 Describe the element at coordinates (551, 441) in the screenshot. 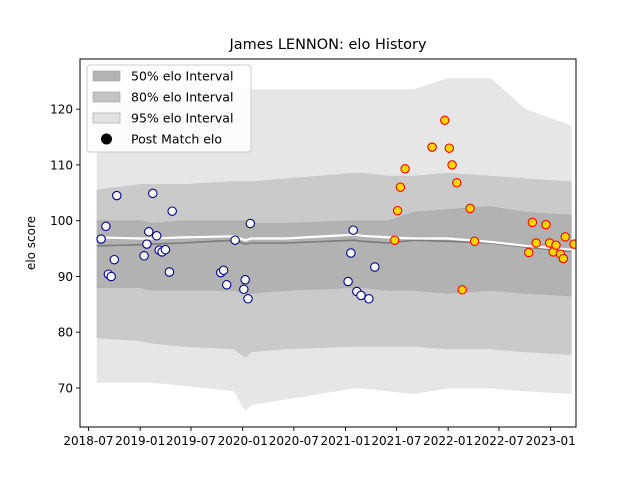

I see `x-tick-label: 2023-01` at that location.